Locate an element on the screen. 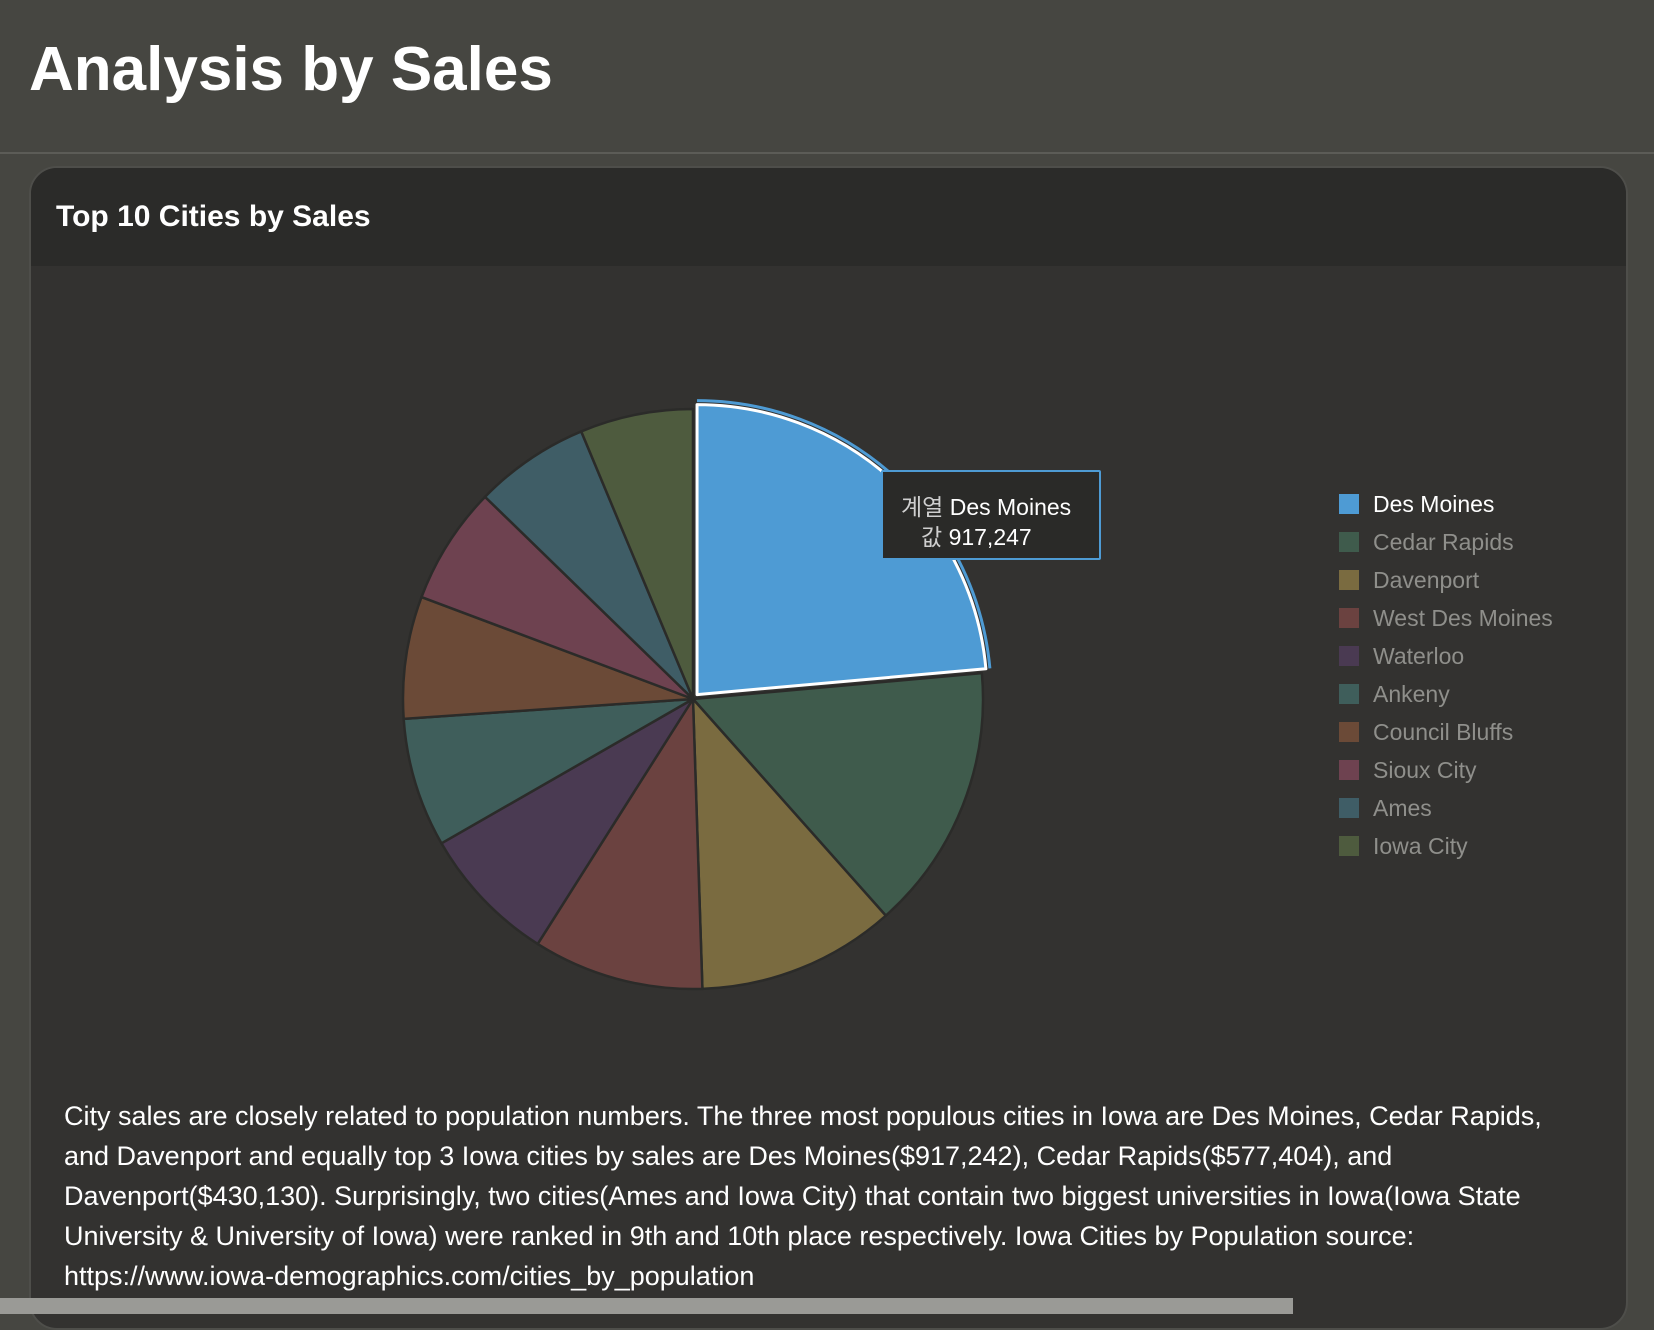 The image size is (1654, 1330). pie-slice-west-des-moines is located at coordinates (620, 844).